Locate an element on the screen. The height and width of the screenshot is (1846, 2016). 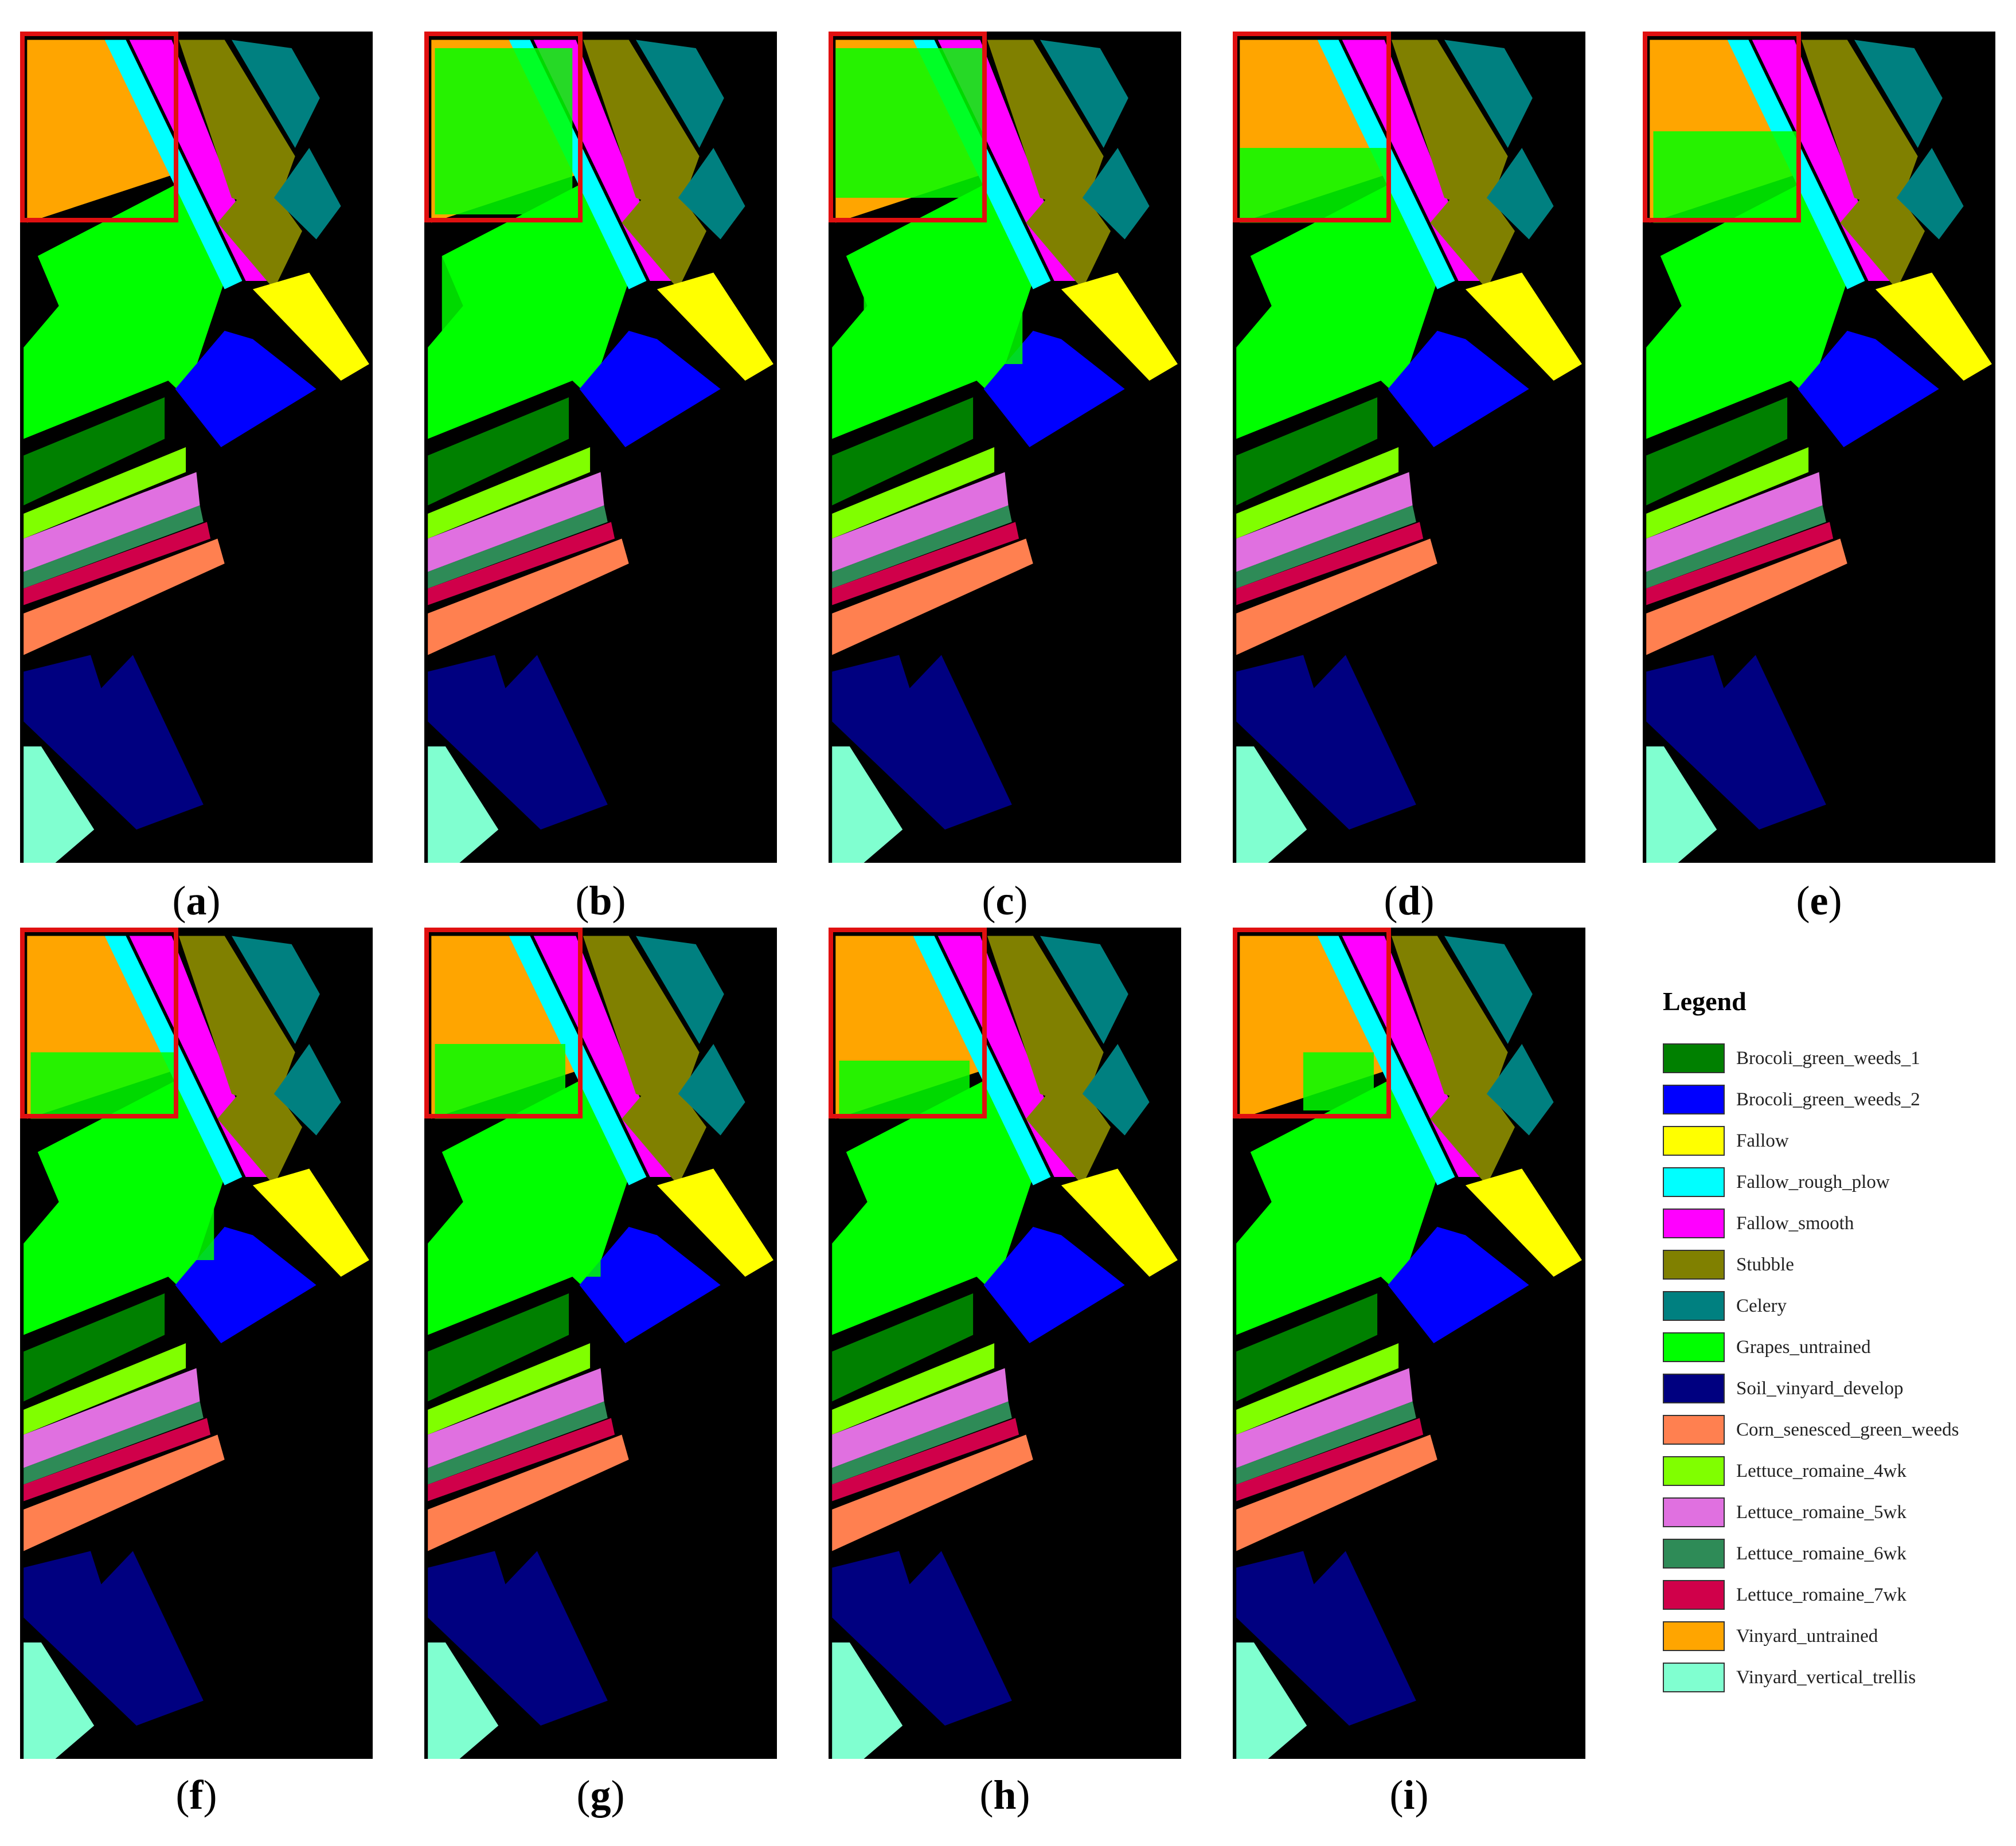
legend-label: Grapes_untrained is located at coordinates (1803, 1347).